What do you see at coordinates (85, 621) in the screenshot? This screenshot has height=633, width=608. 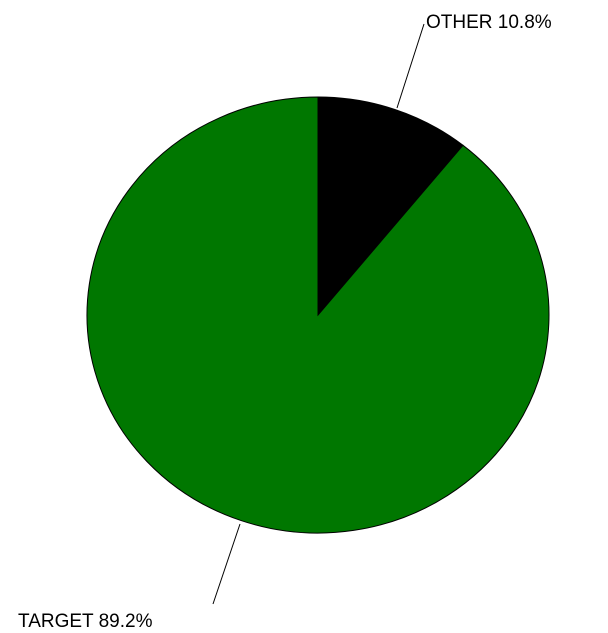 I see `slice-label-target: TARGET 89.2%` at bounding box center [85, 621].